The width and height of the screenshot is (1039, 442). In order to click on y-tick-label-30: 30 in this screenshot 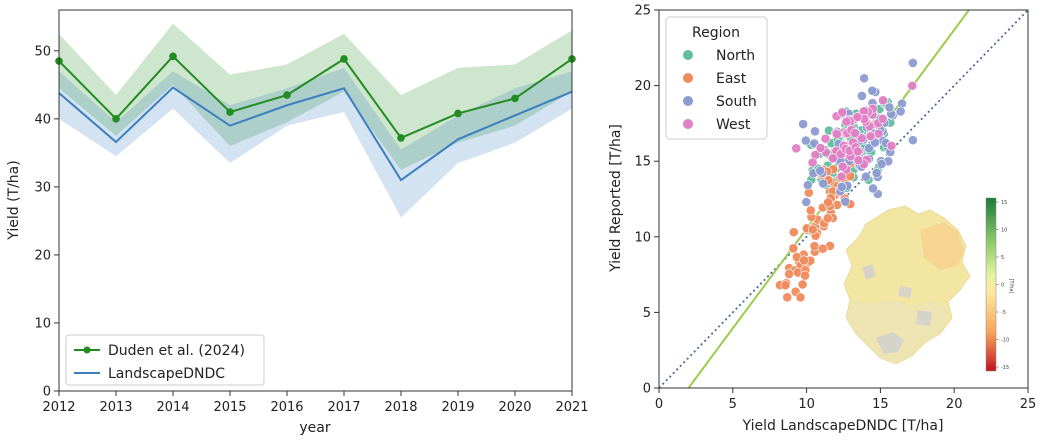, I will do `click(42, 187)`.